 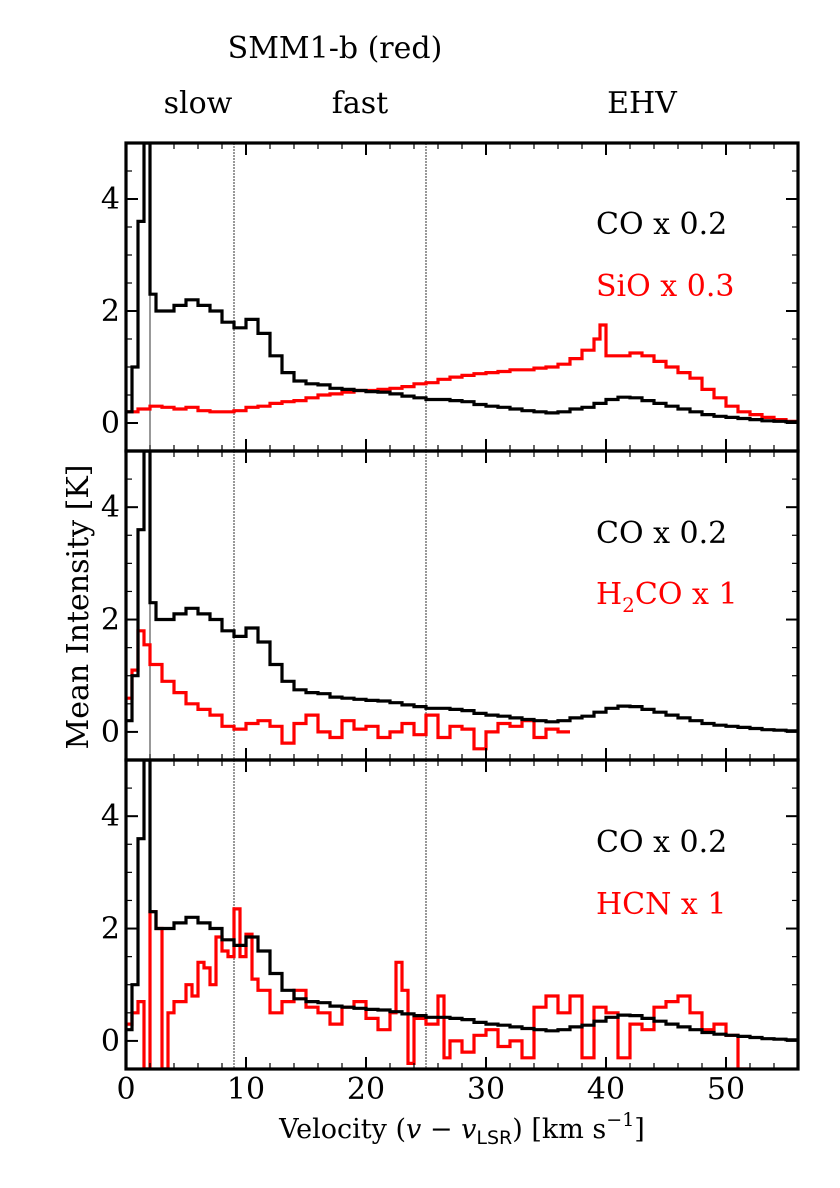 What do you see at coordinates (661, 224) in the screenshot?
I see `panel1-co-label: CO x 0.2` at bounding box center [661, 224].